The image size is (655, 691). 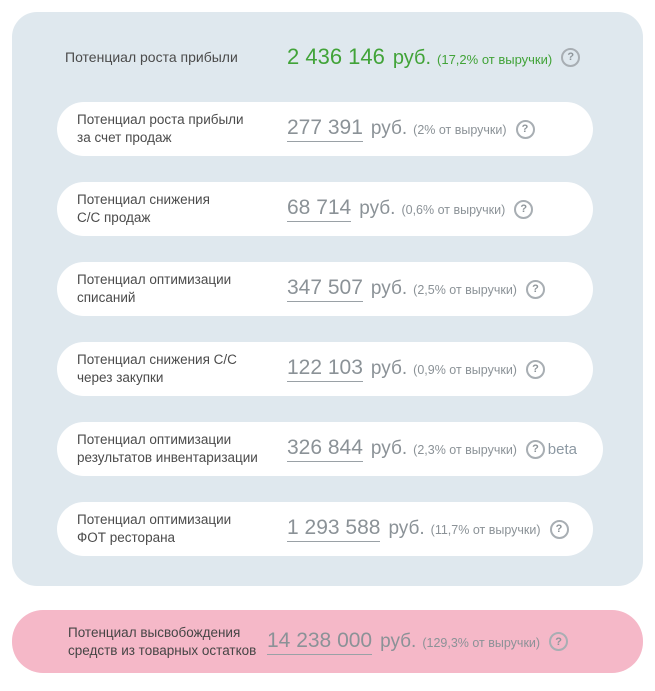 I want to click on banner-currency: руб., so click(x=398, y=641).